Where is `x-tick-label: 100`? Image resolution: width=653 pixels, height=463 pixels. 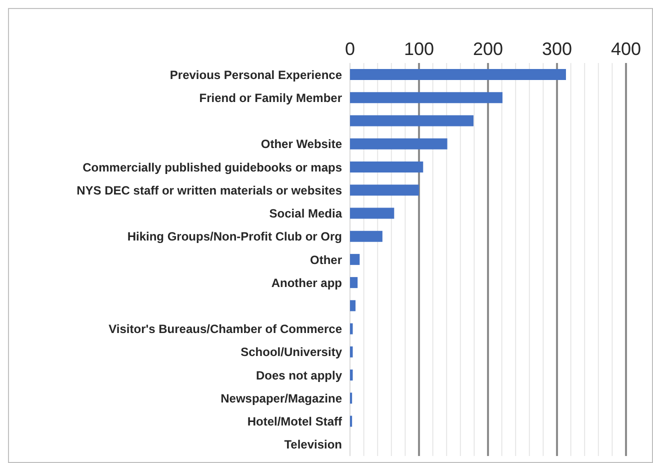
x-tick-label: 100 is located at coordinates (419, 49).